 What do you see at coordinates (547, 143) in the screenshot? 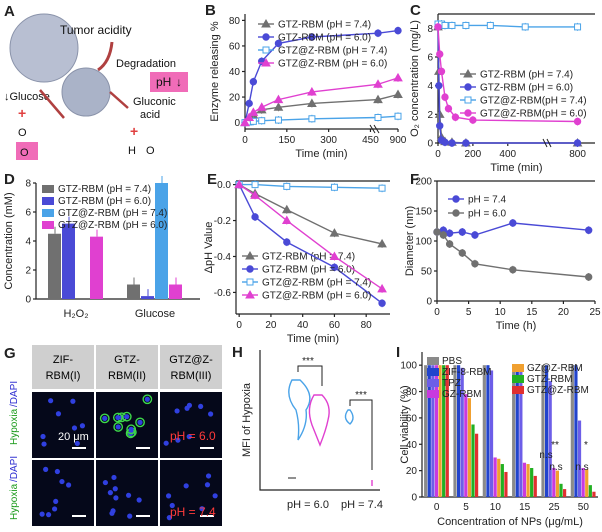
I see `axis-break-icon` at bounding box center [547, 143].